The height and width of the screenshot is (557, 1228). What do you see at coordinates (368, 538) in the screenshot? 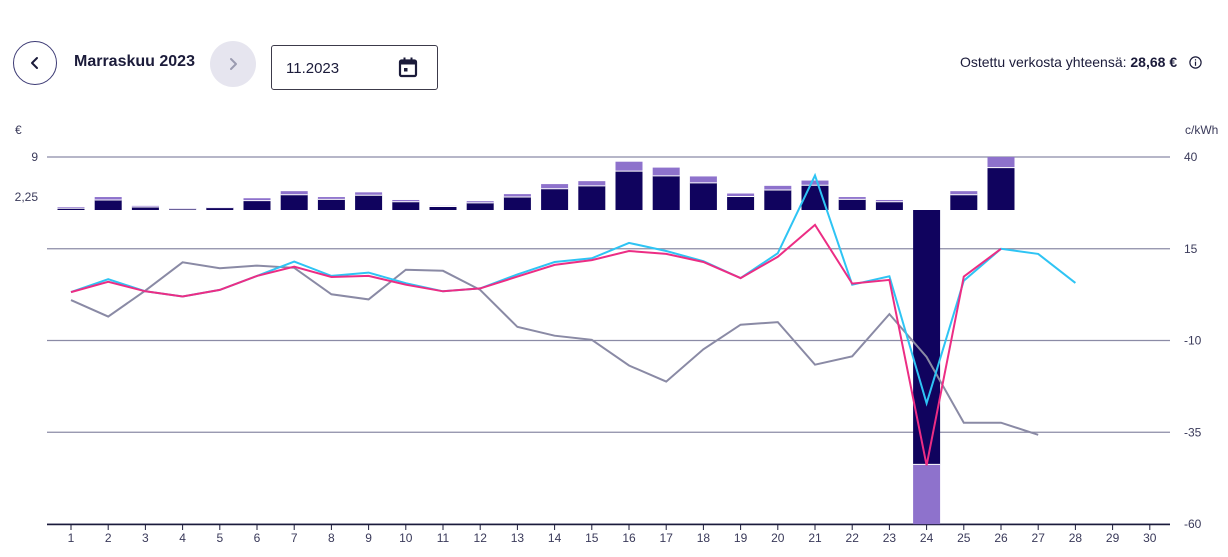
I see `x-tick-label: 9` at bounding box center [368, 538].